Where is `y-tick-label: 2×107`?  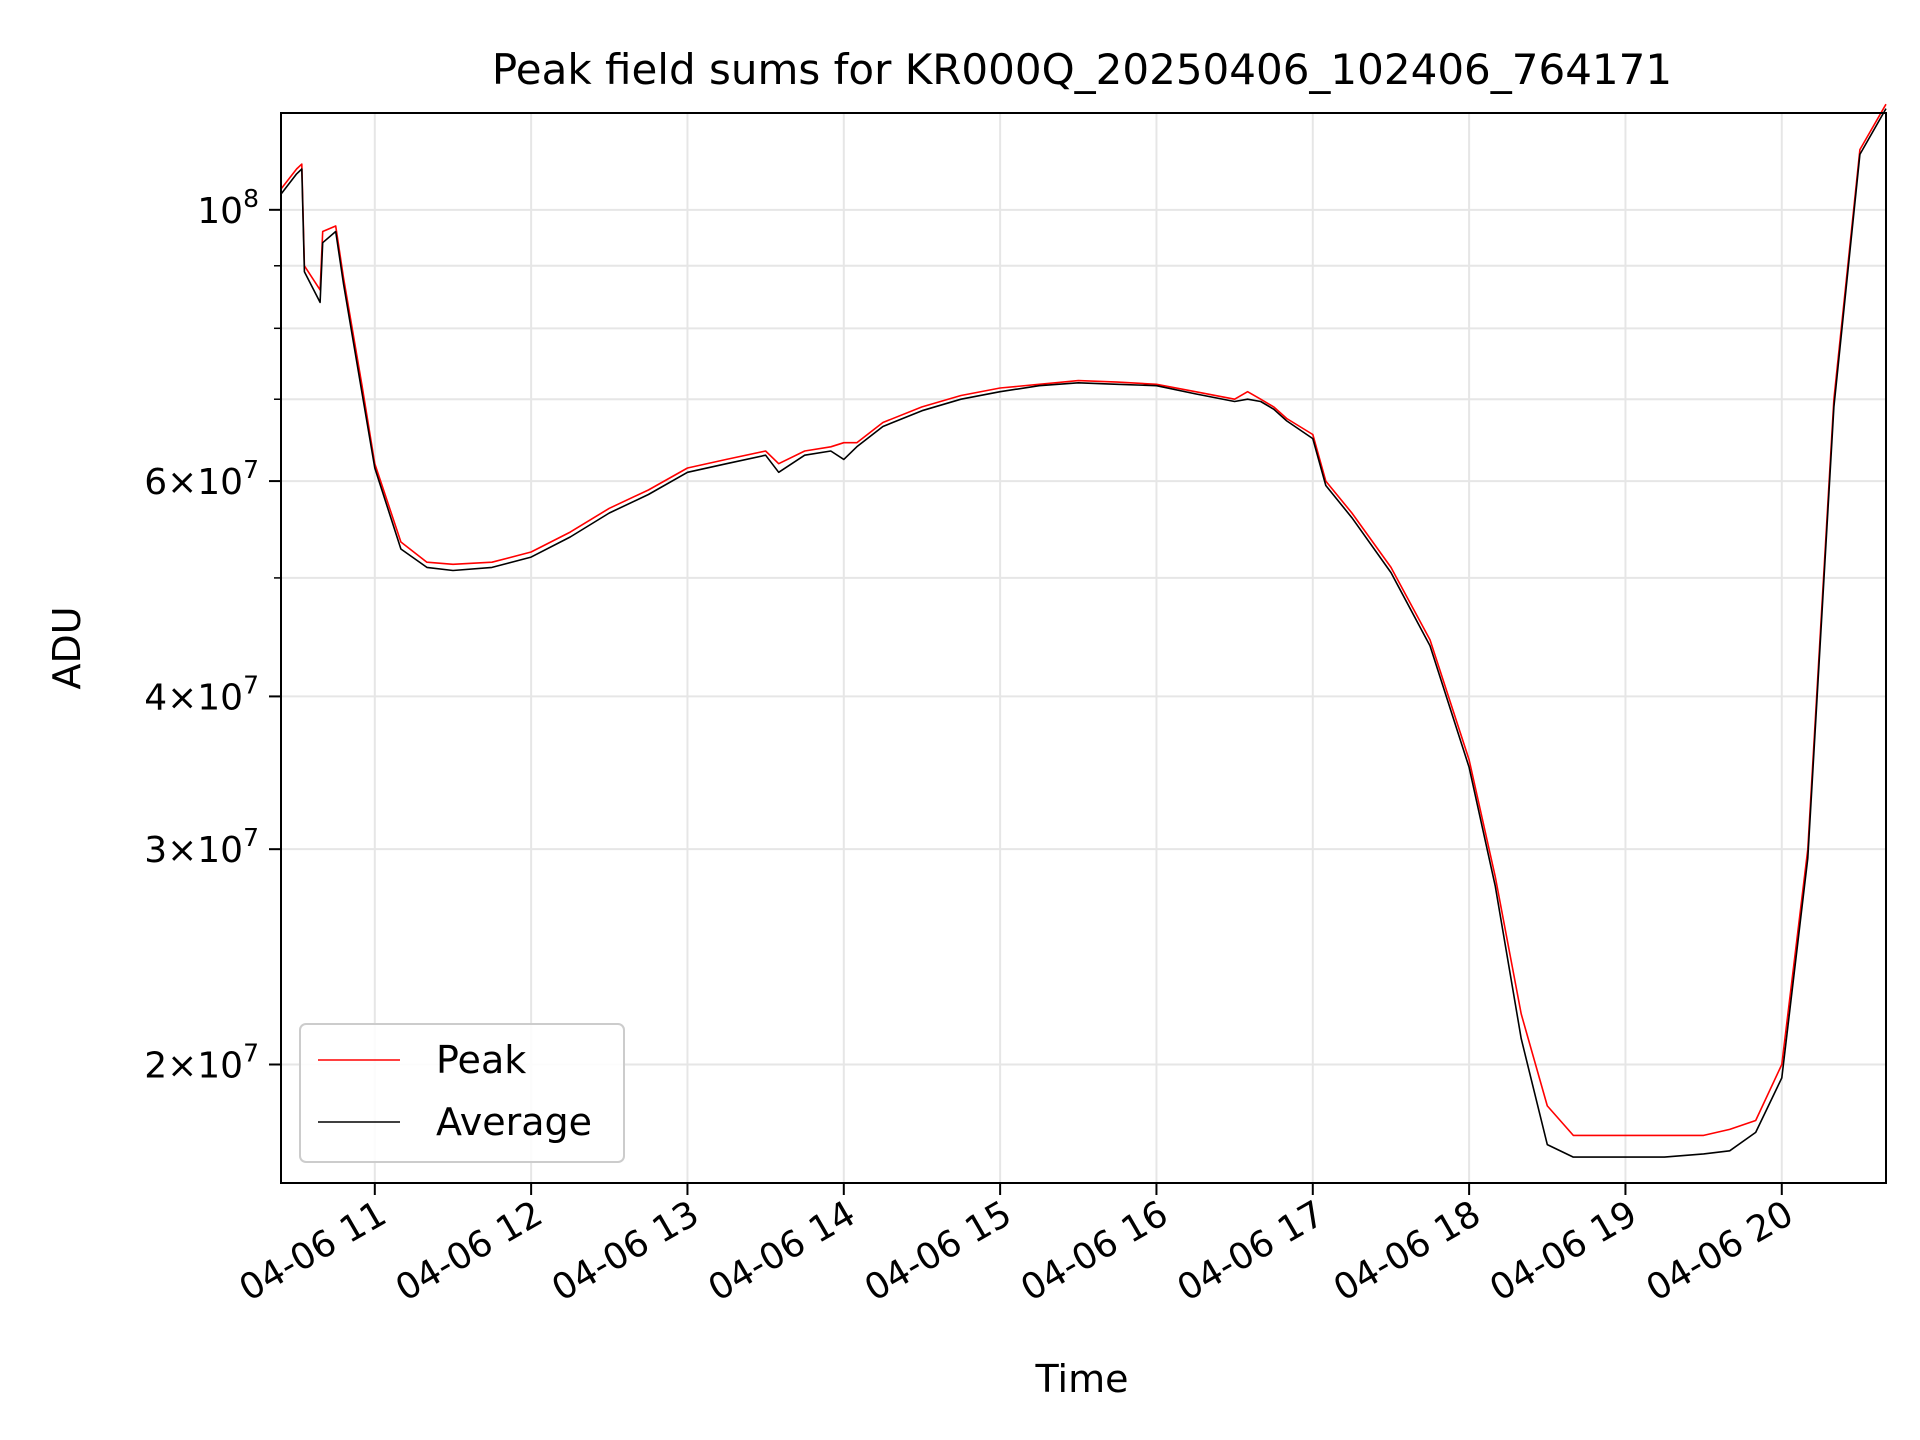
y-tick-label: 2×107 is located at coordinates (201, 1063).